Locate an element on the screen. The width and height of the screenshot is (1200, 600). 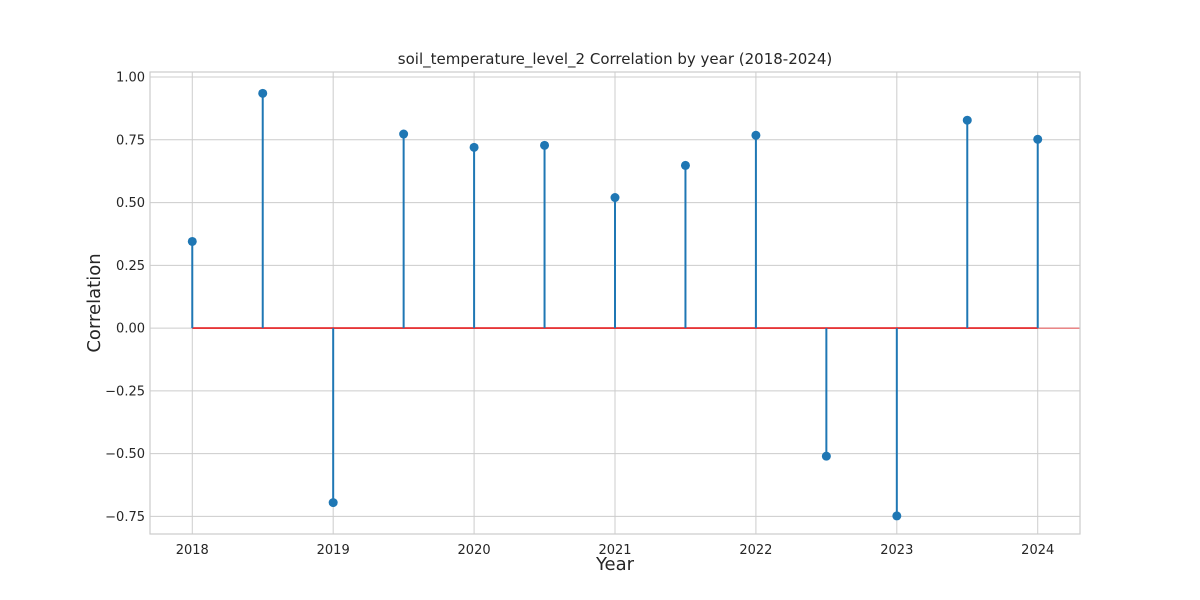
x-tick-label: 2023 is located at coordinates (896, 550).